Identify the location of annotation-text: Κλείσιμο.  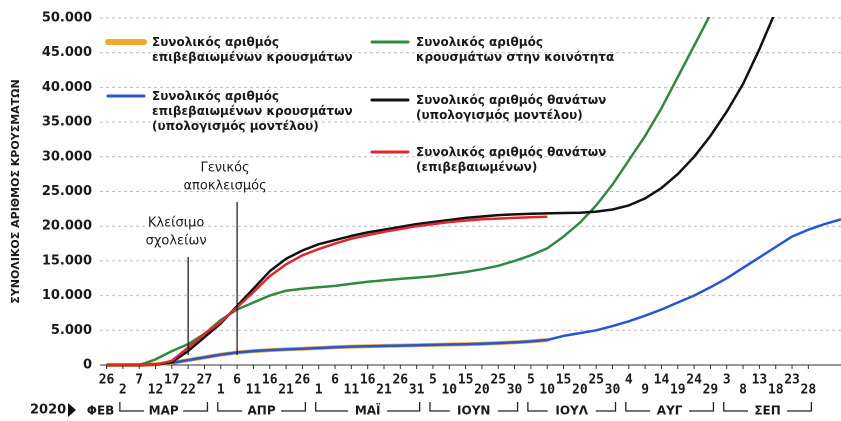
(176, 223).